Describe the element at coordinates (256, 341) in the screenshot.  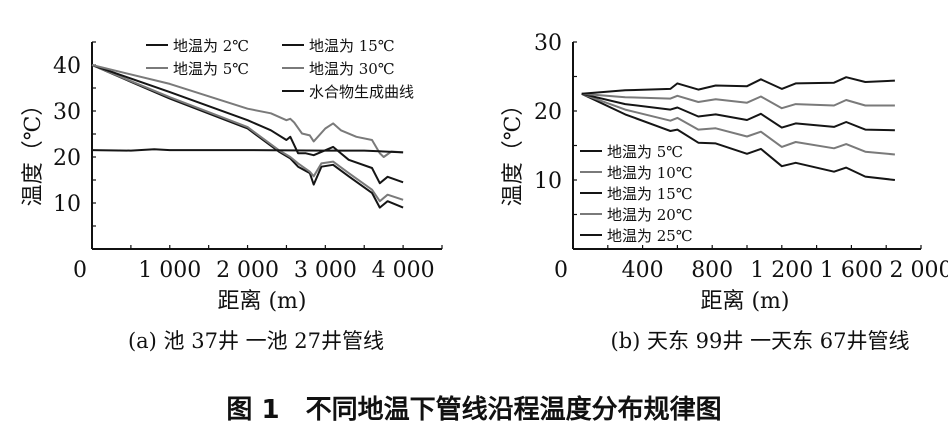
I see `chart-a-subtitle: (a) 池 37井 一池 27井管线` at that location.